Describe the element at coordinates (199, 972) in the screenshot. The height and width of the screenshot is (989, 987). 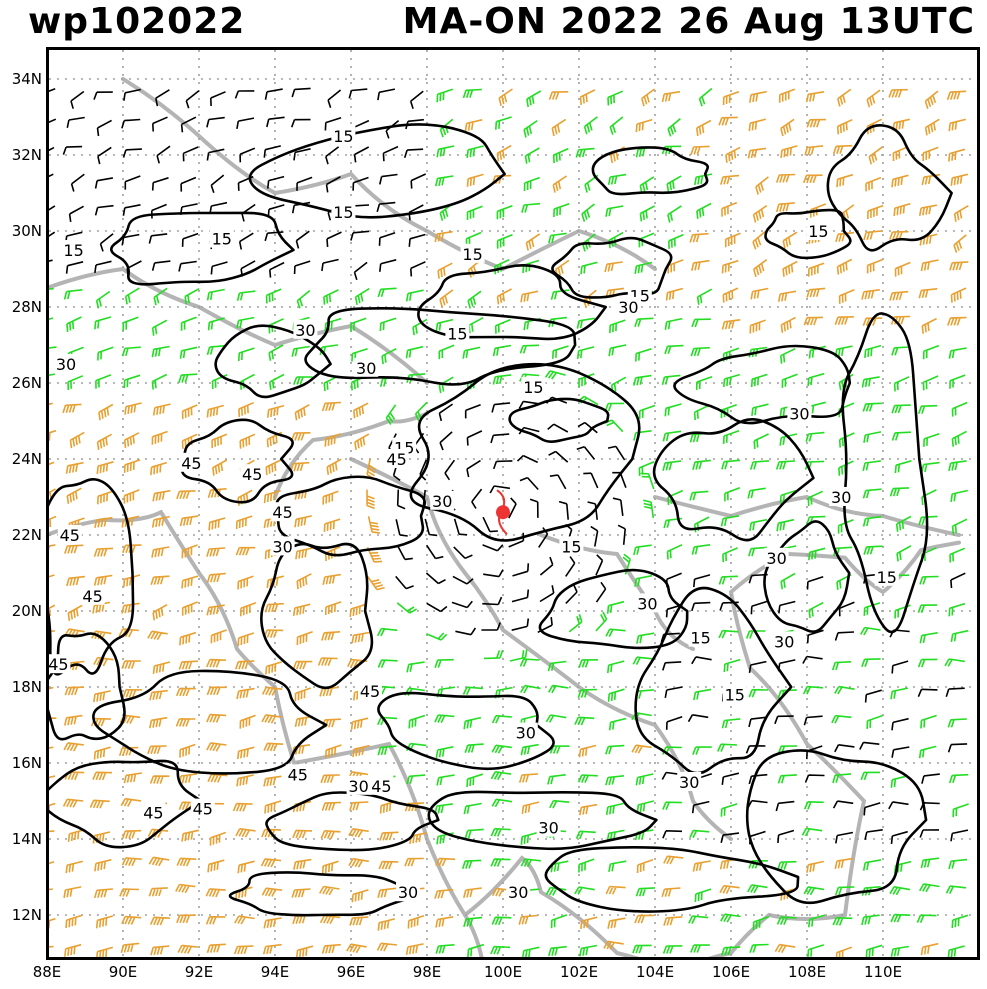
I see `lon-label: 92E` at that location.